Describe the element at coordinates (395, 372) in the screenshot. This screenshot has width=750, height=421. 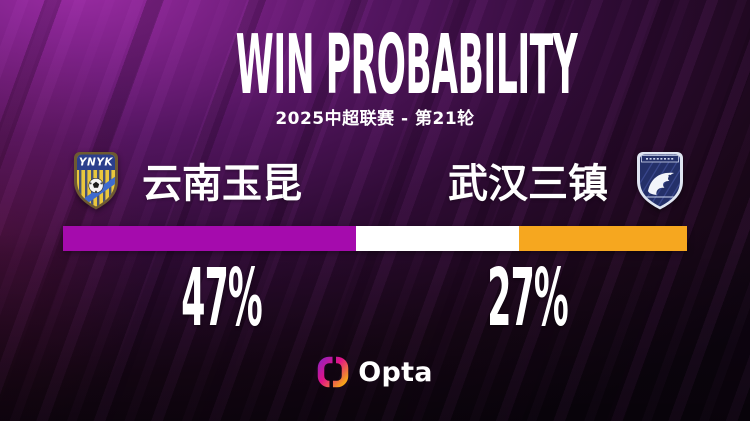
I see `opta-wordmark: Opta` at that location.